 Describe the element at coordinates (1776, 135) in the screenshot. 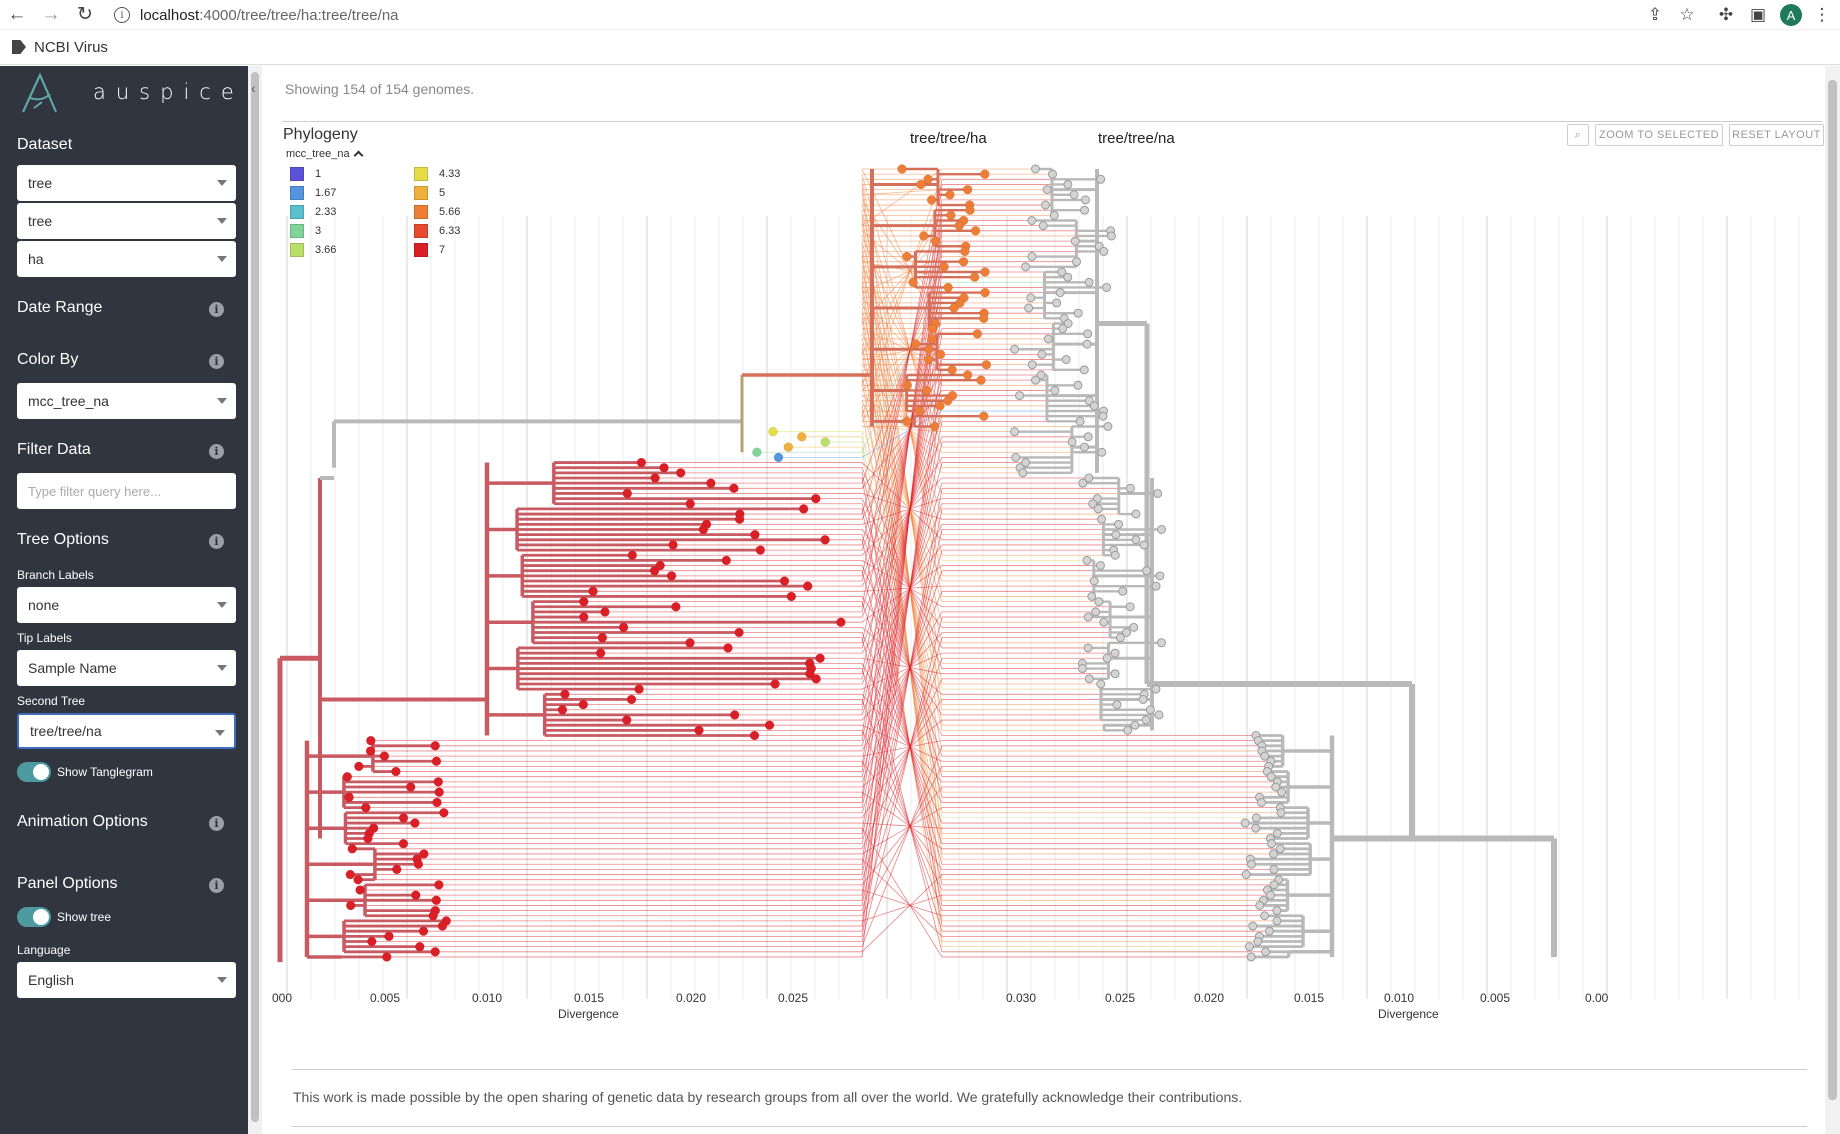

I see `reset-layout-button: RESET LAYOUT` at that location.